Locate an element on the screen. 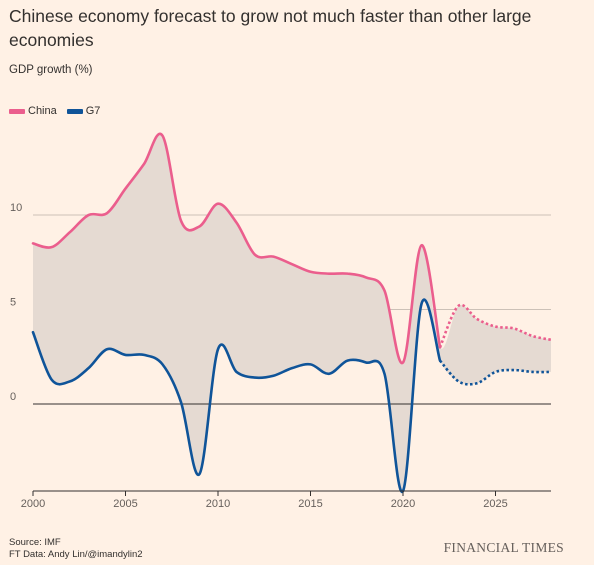 This screenshot has width=594, height=565. x-tick-label: 2025 is located at coordinates (495, 504).